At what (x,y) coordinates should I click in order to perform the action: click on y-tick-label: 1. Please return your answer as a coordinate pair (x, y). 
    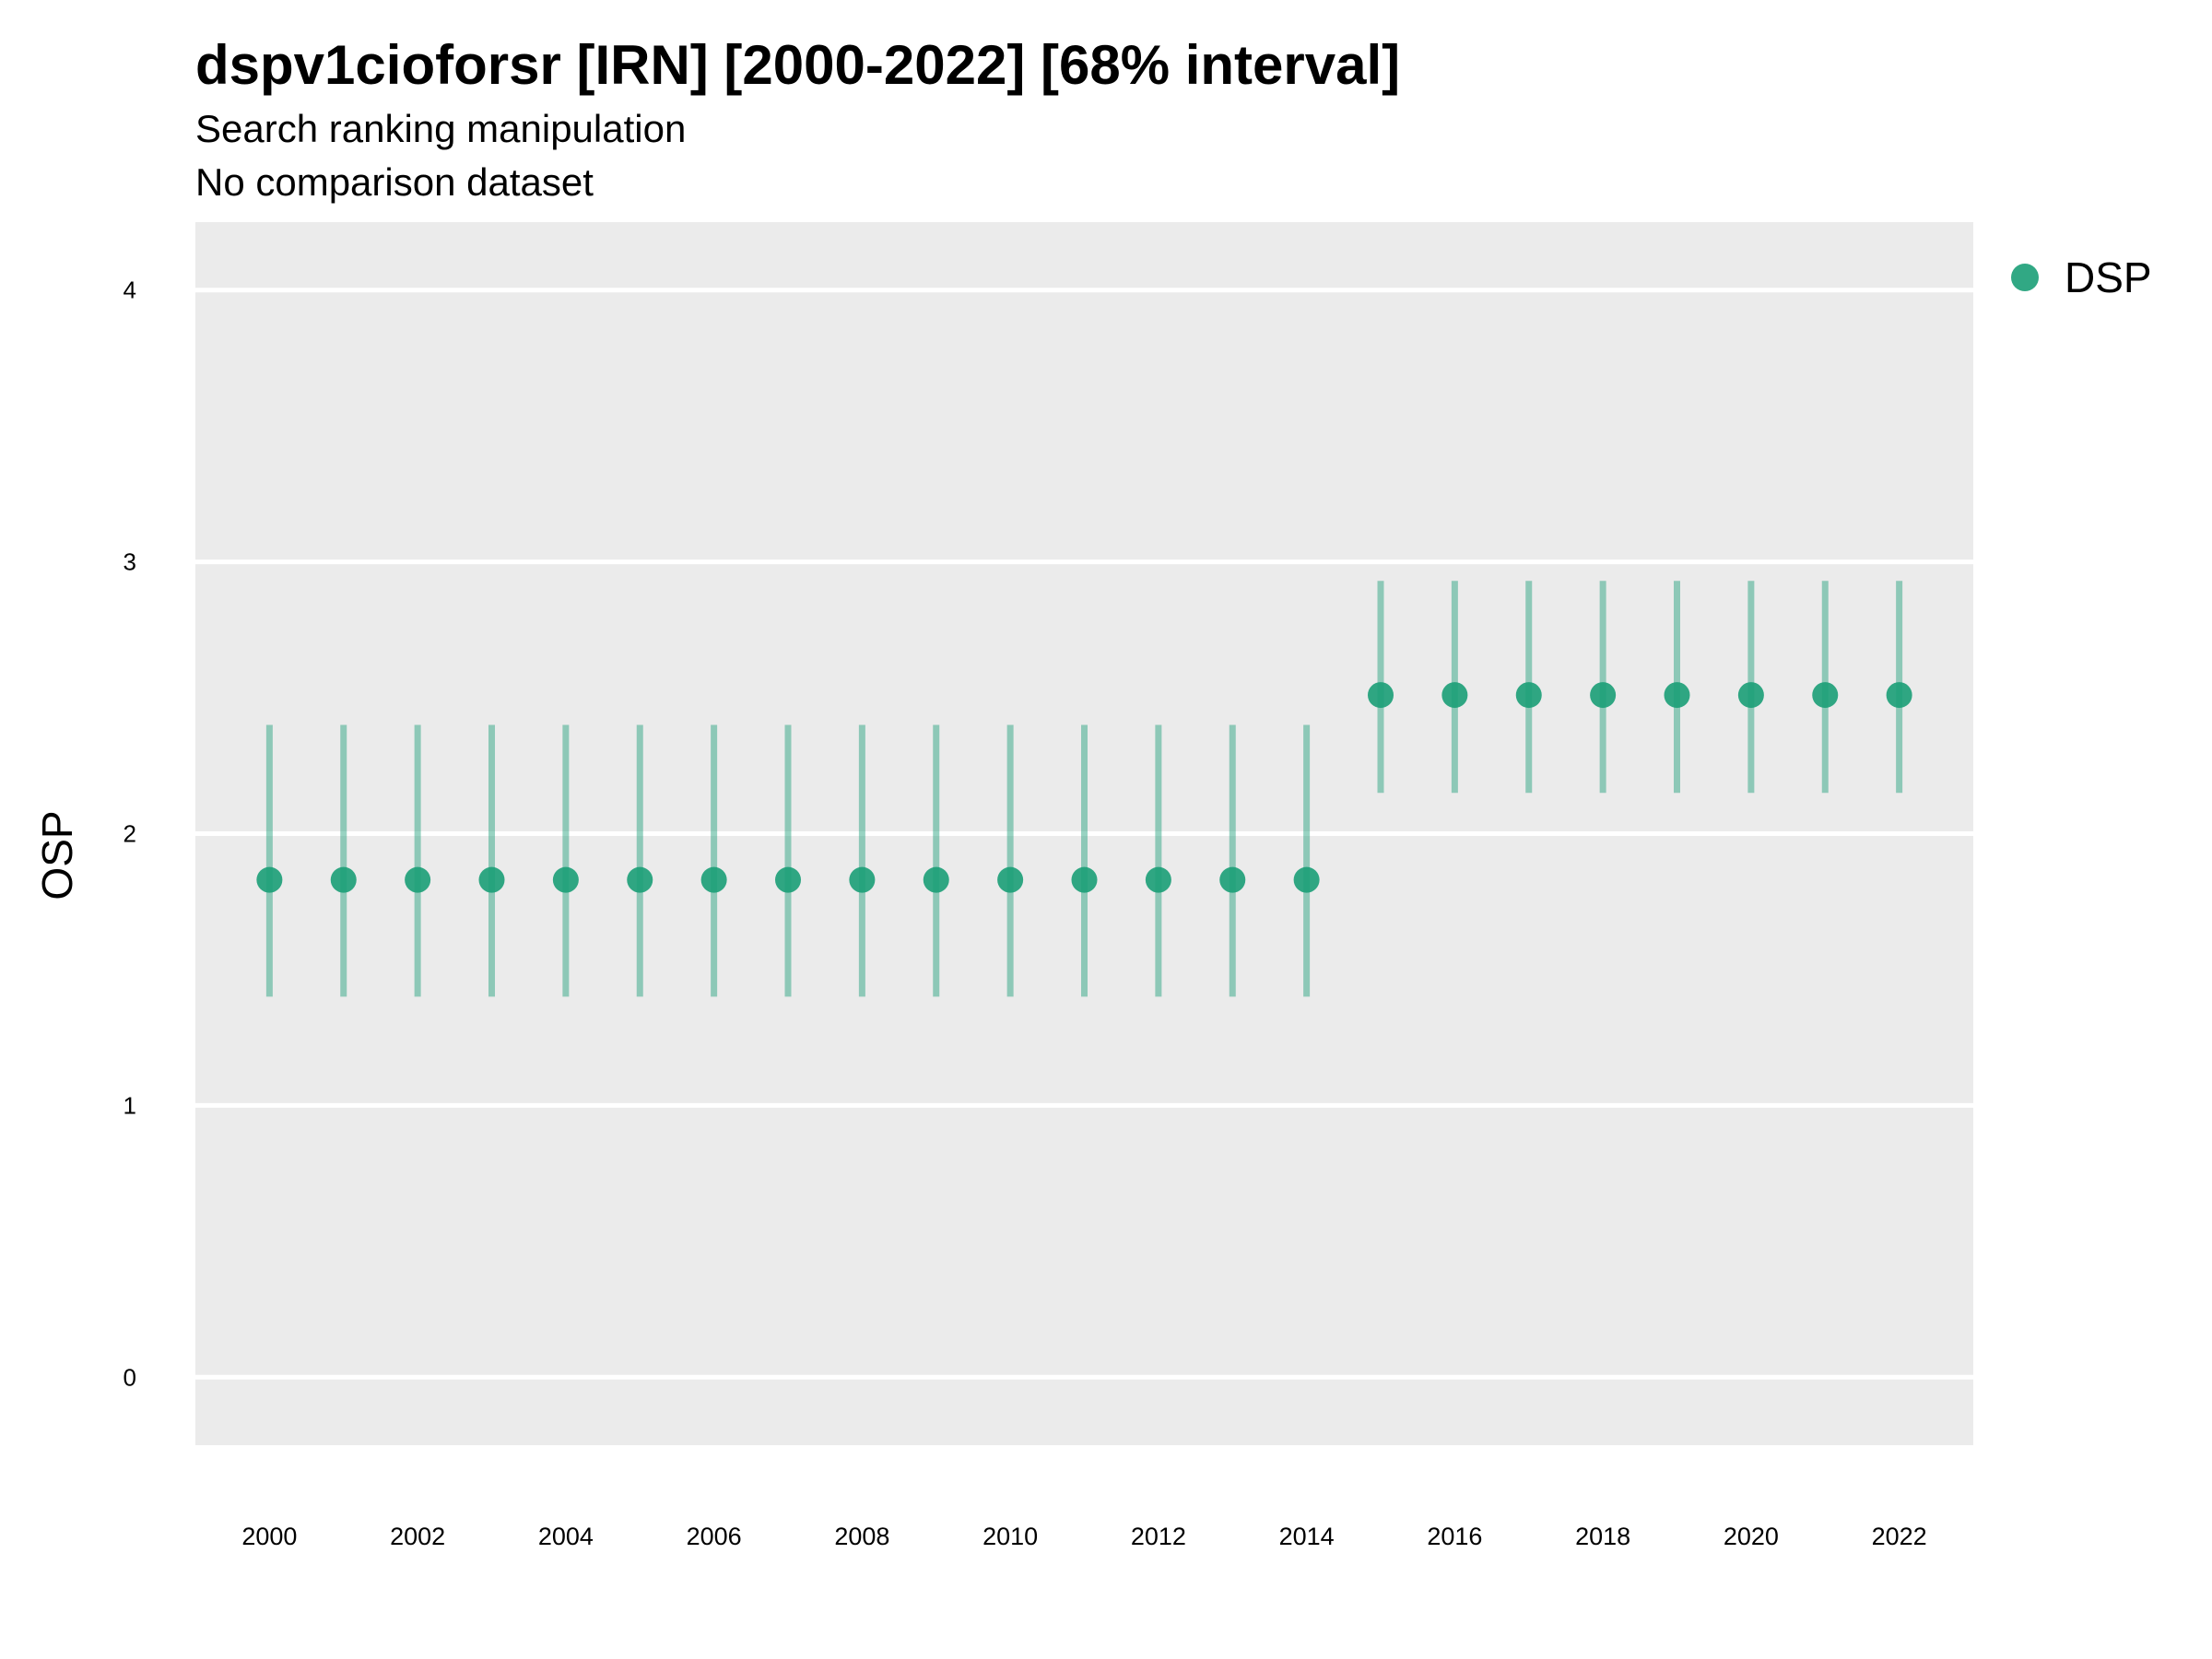
    Looking at the image, I should click on (130, 1105).